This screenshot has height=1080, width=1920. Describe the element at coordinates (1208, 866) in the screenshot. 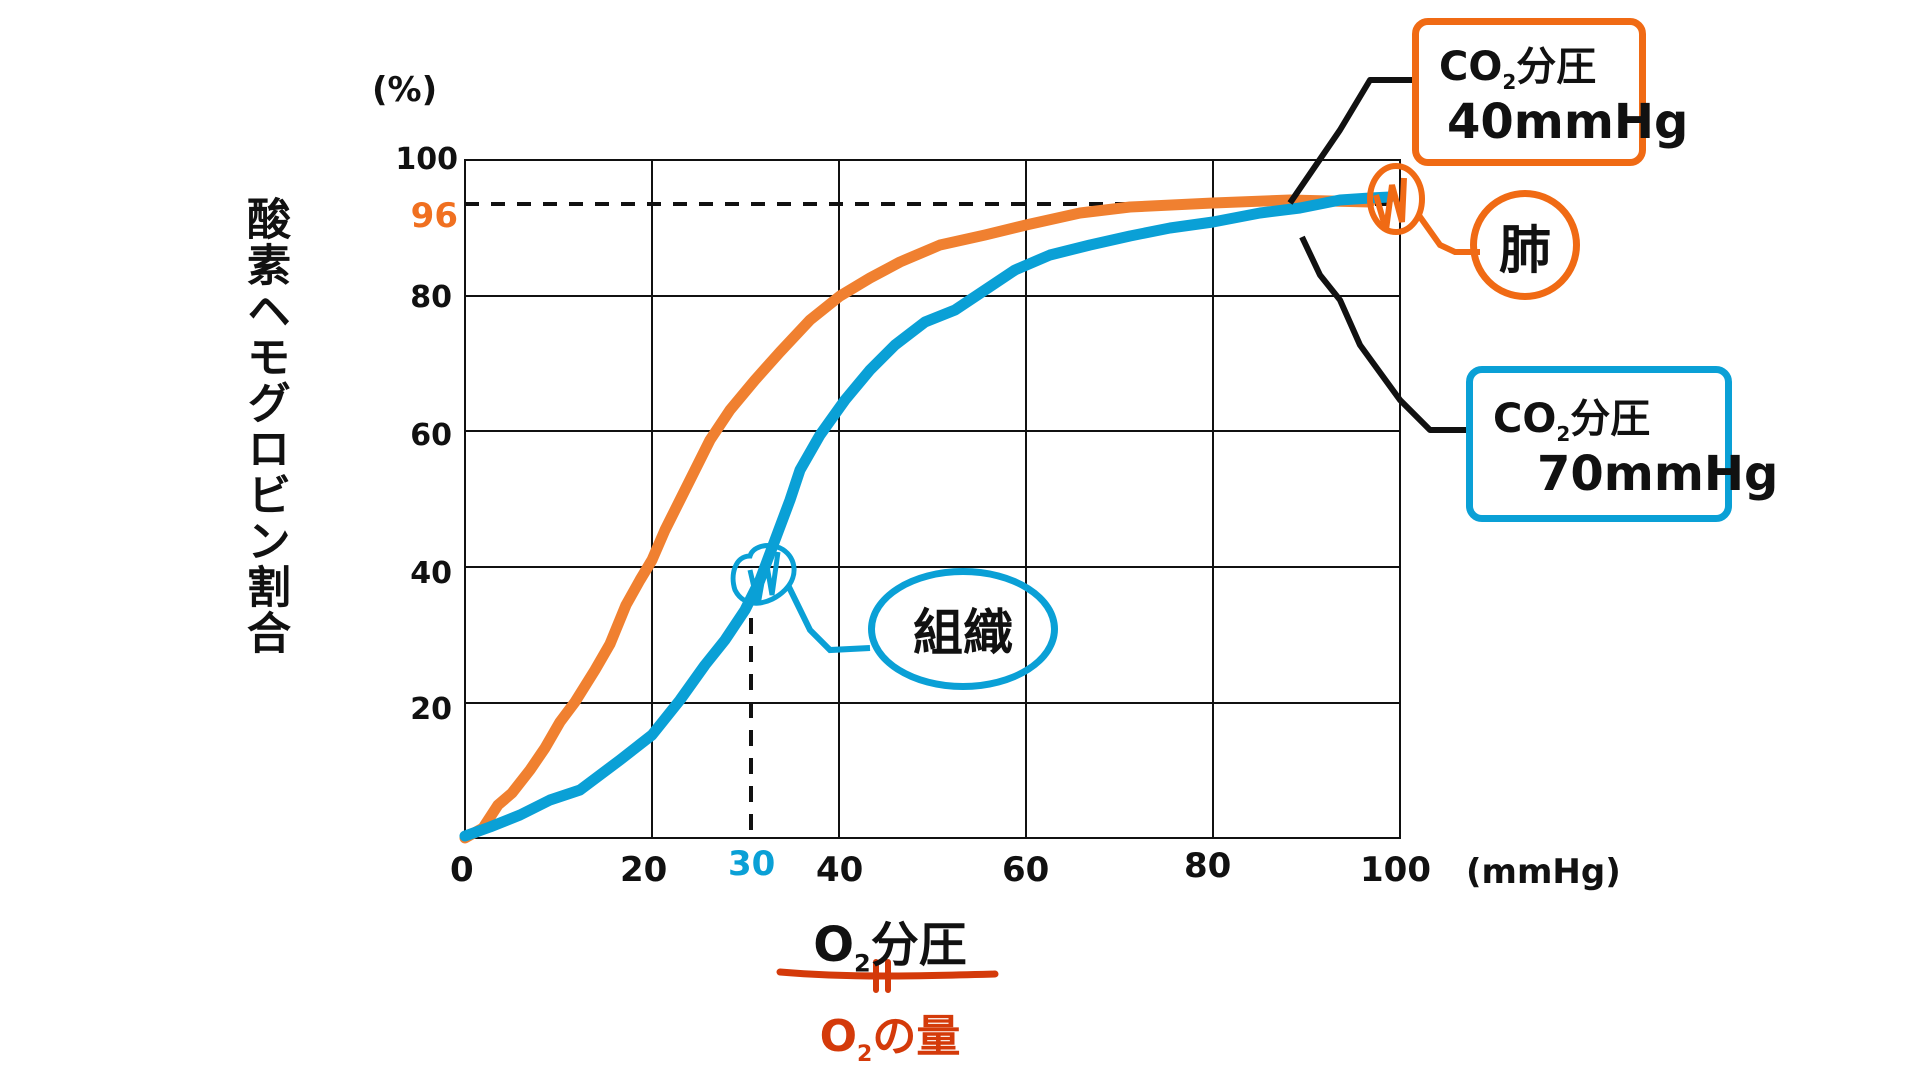

I see `x-tick-80: 80` at that location.